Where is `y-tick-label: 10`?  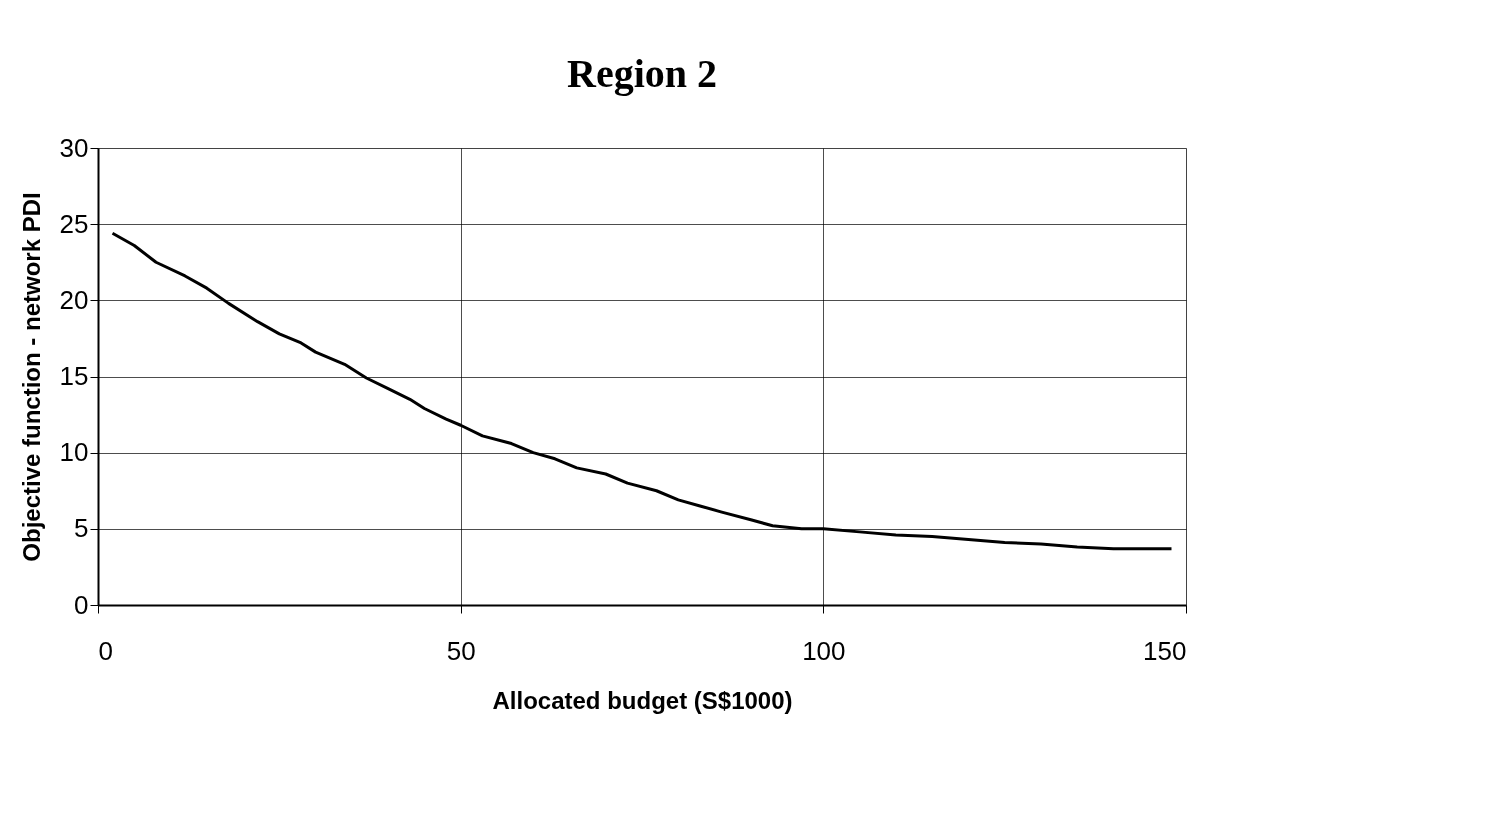 y-tick-label: 10 is located at coordinates (74, 452).